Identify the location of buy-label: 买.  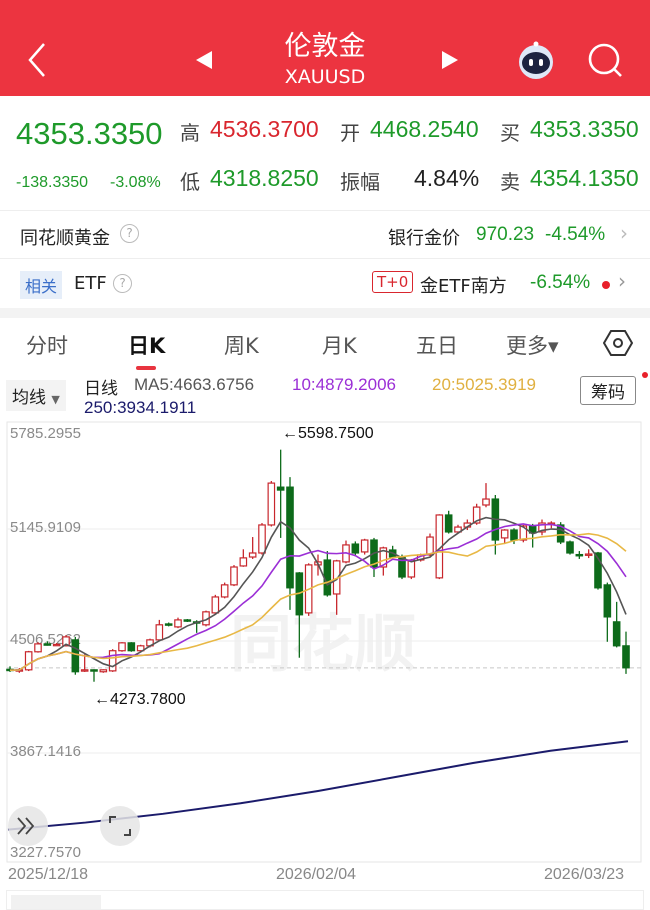
(510, 133).